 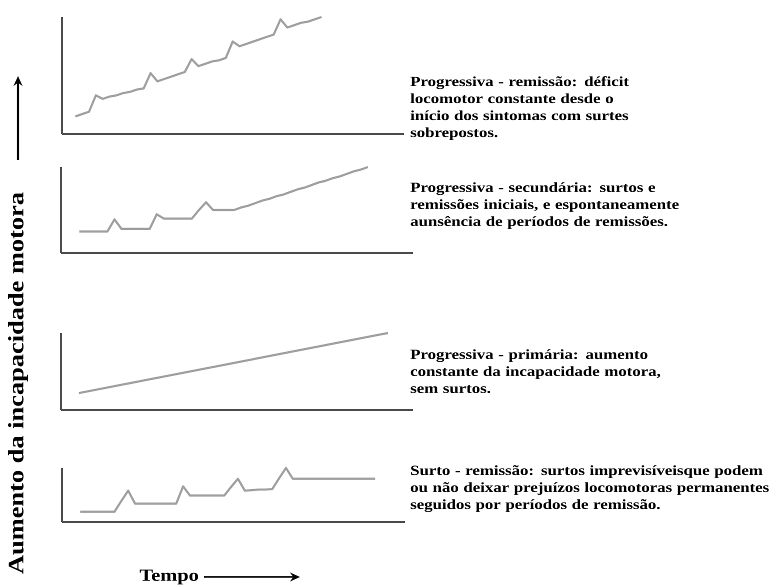 What do you see at coordinates (589, 488) in the screenshot?
I see `text: Surto - remissão: surtos imprevisíveisque podem ou não deixar prejuízos locomotoras permanentes seguidos por períodos de remissão.` at bounding box center [589, 488].